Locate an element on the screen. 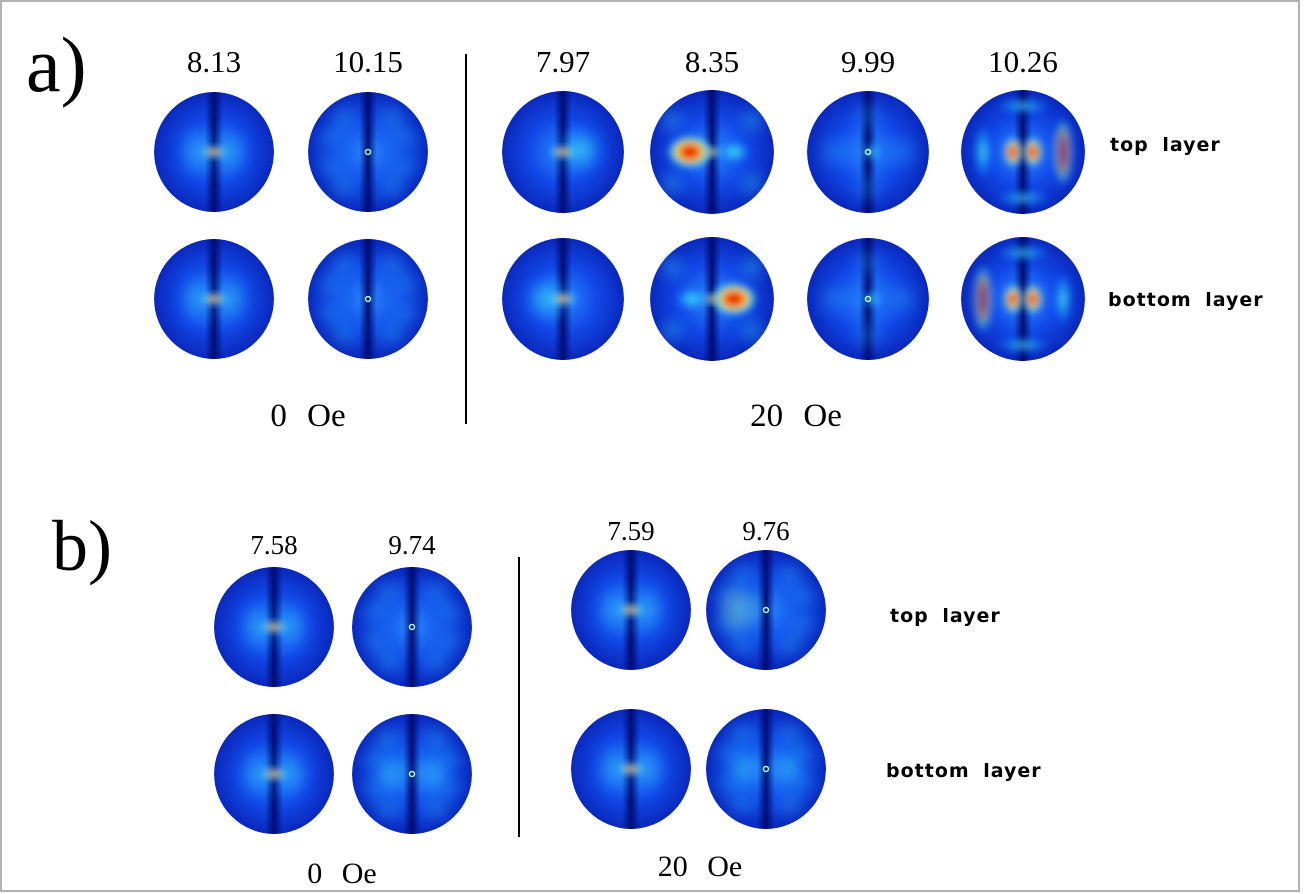 Image resolution: width=1304 pixels, height=894 pixels. frequency-label: 7.59 is located at coordinates (631, 531).